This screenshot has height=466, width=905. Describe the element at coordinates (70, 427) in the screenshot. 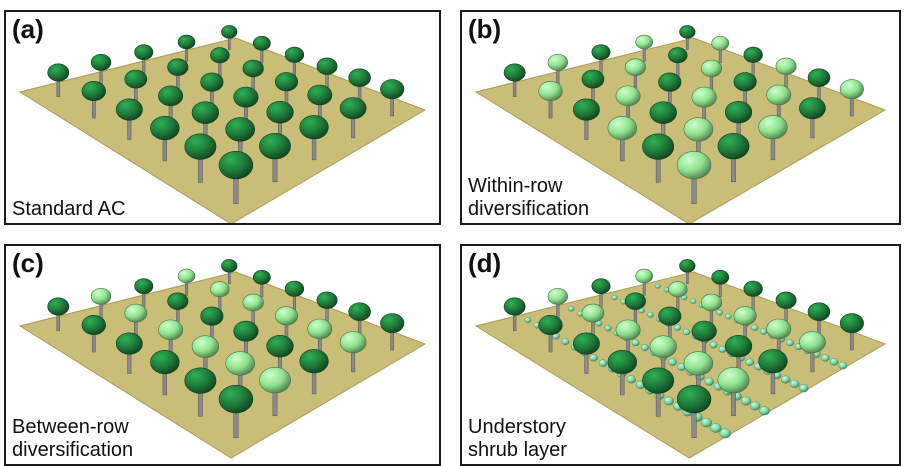

I see `caption-line: Between-row` at that location.